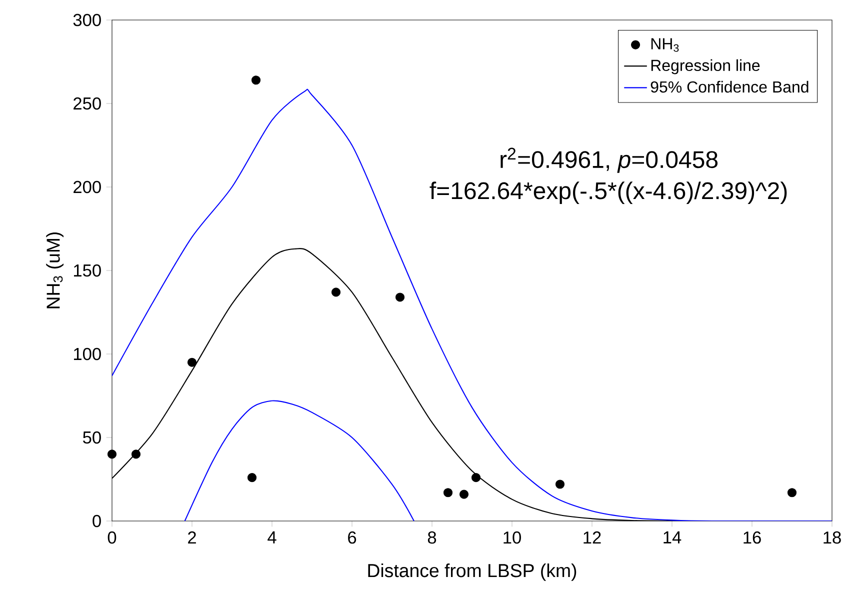 The width and height of the screenshot is (843, 604). I want to click on x-tick-label: 16, so click(752, 537).